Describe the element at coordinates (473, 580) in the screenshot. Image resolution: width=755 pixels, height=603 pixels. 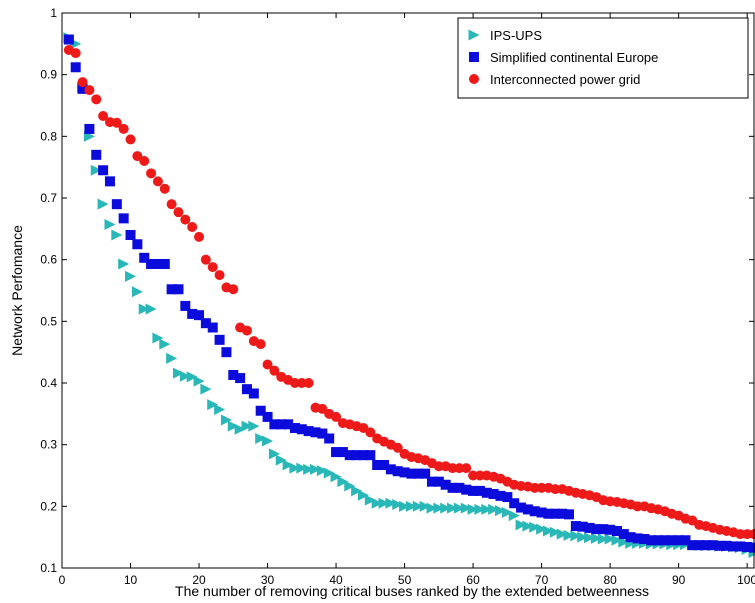
I see `x-tick-label: 60` at that location.